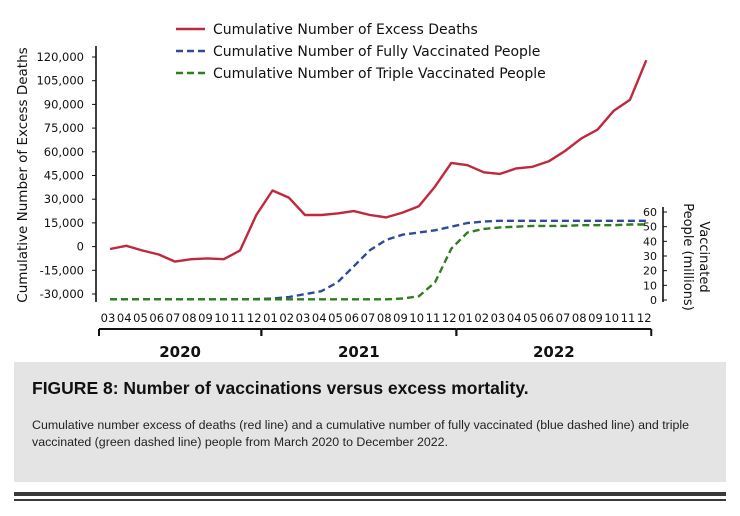  I want to click on year-label: 2022, so click(554, 351).